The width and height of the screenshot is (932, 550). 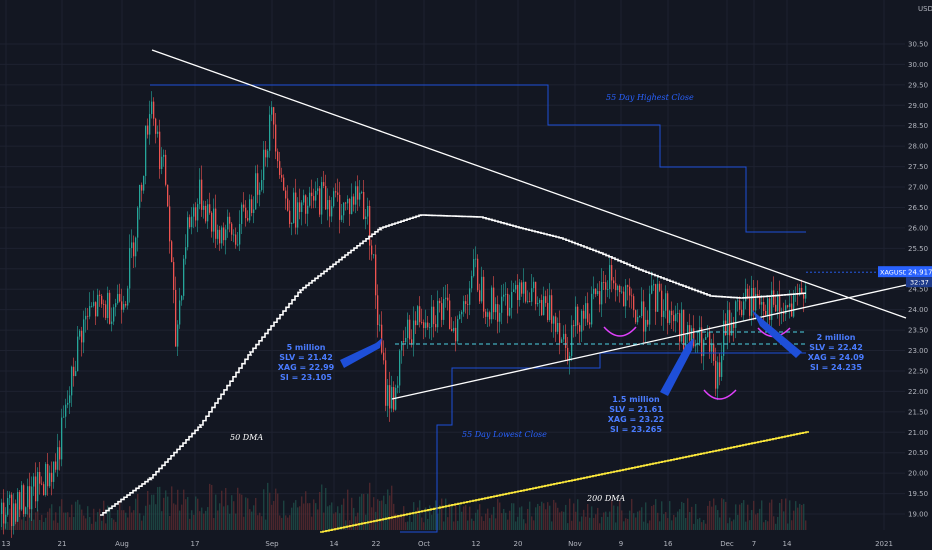 What do you see at coordinates (918, 351) in the screenshot?
I see `y-tick-label: 23.00` at bounding box center [918, 351].